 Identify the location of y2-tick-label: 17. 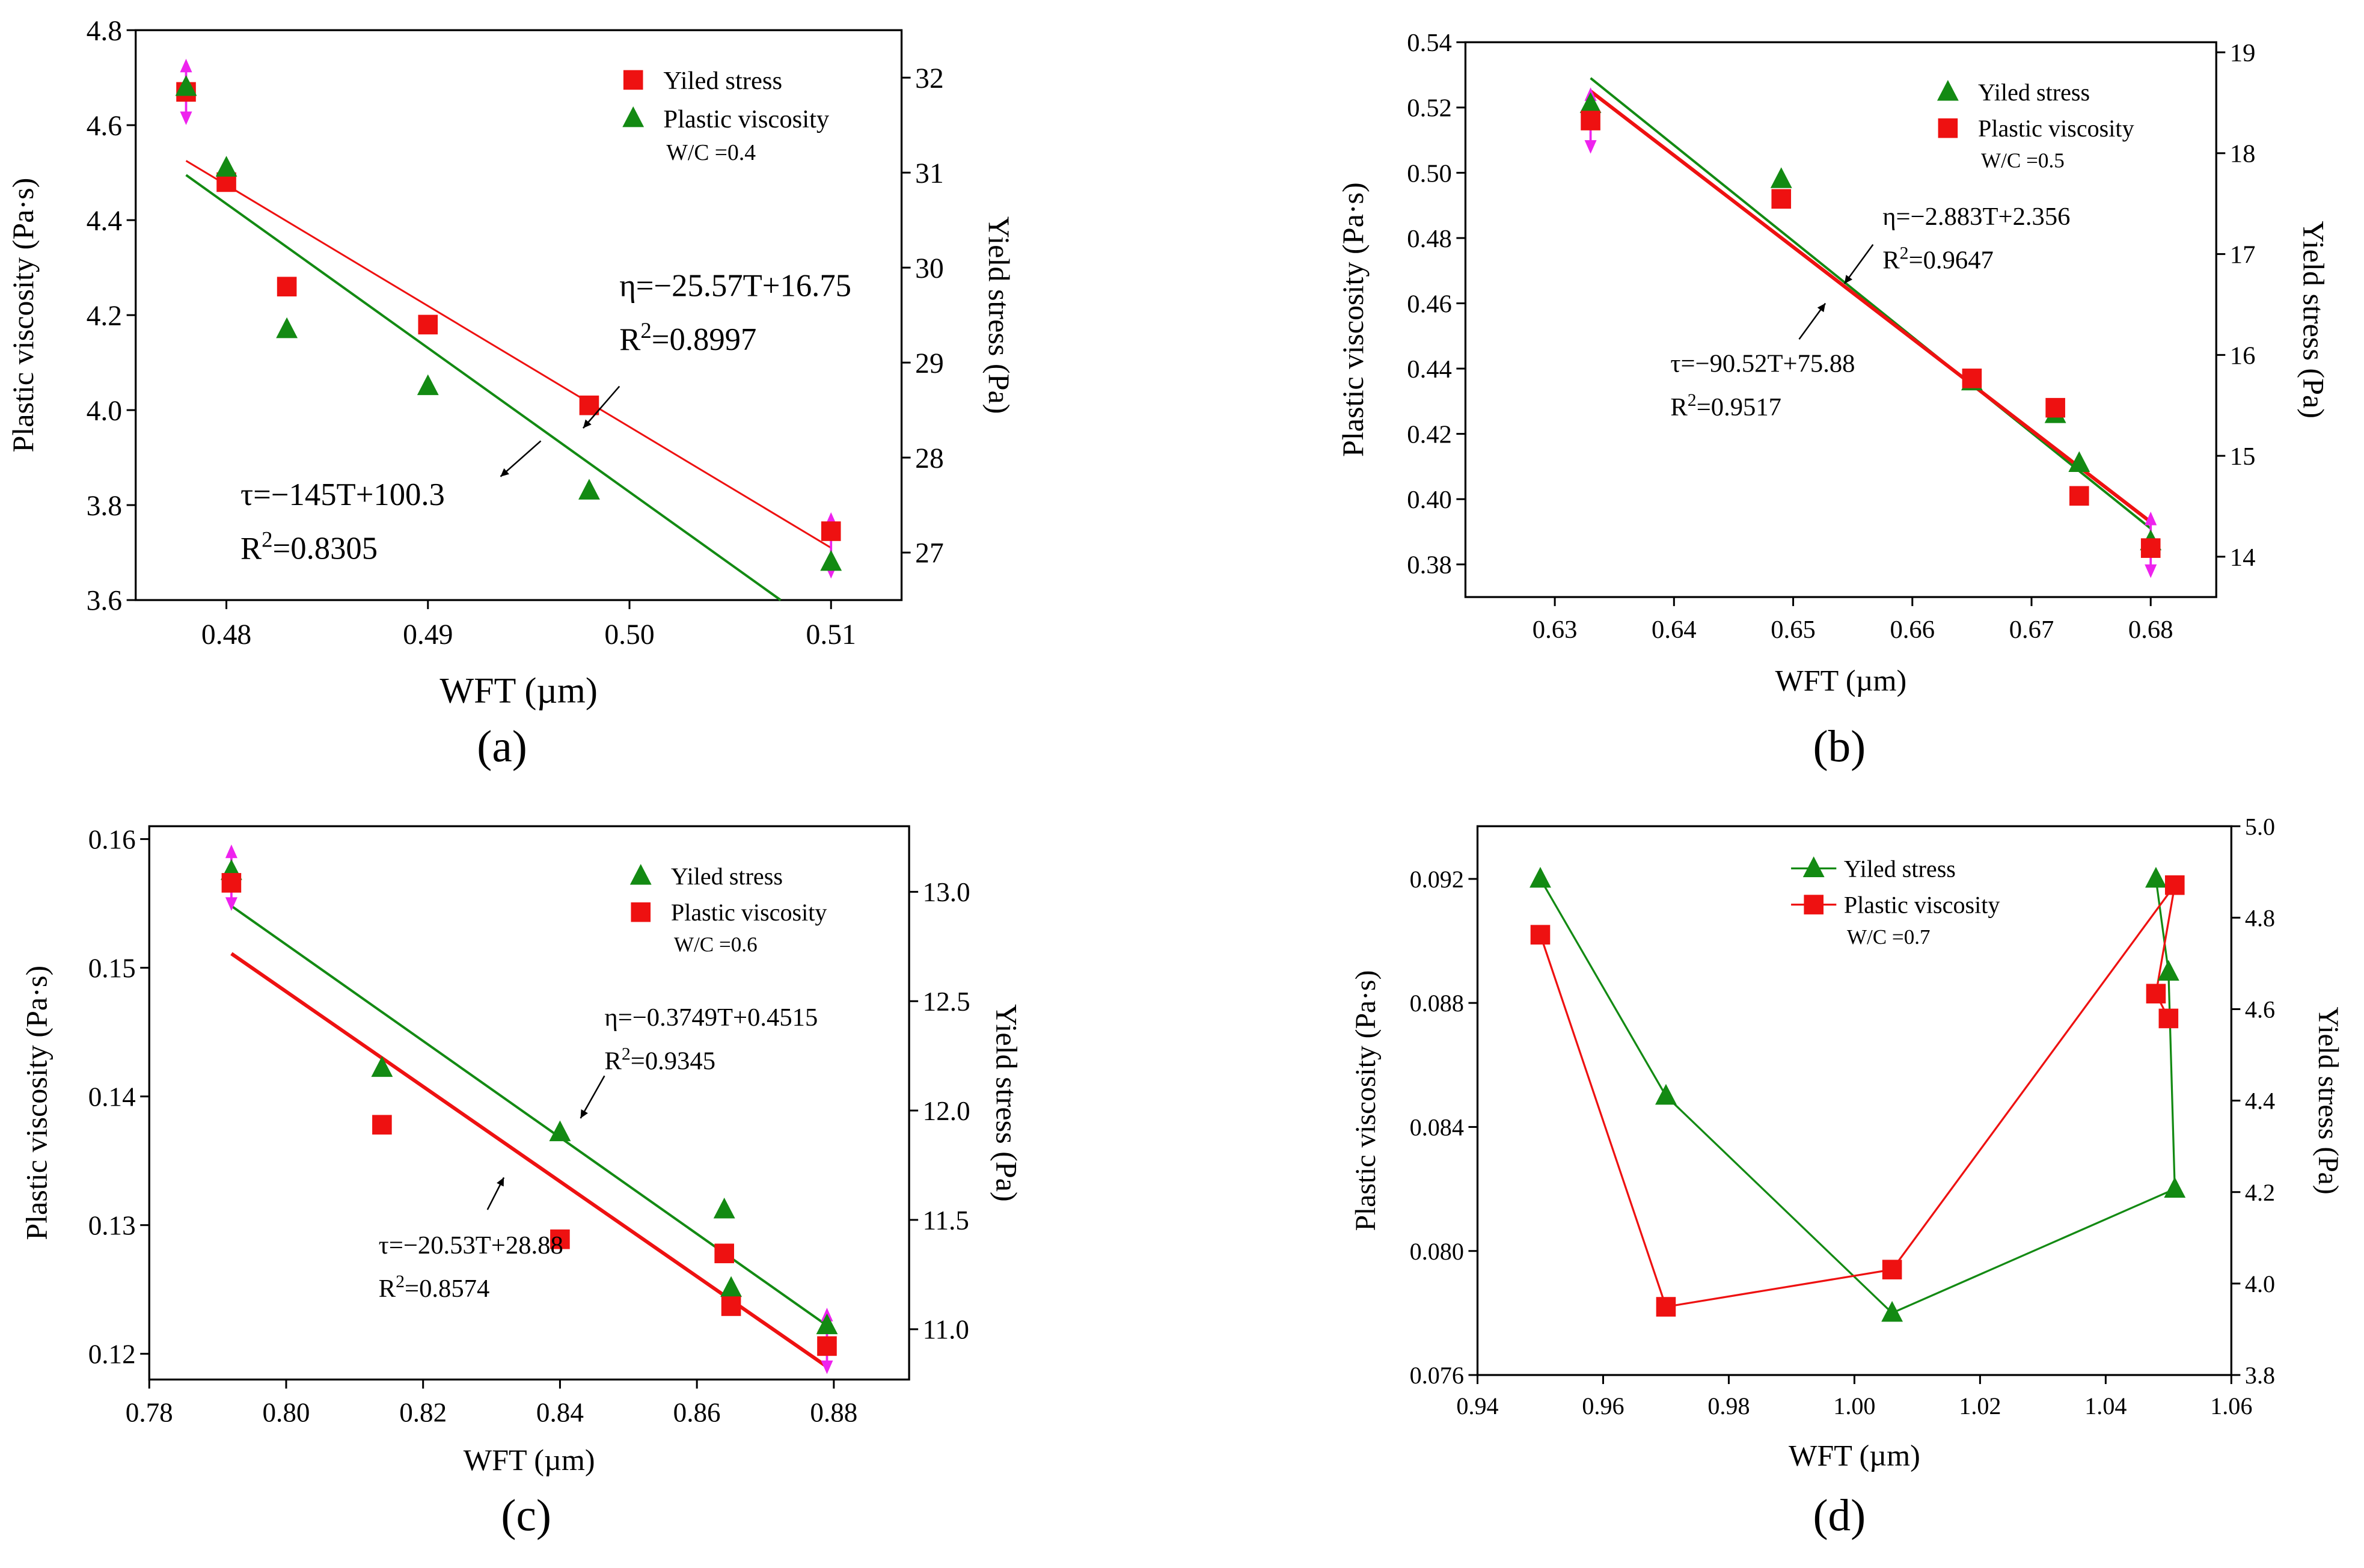
(2243, 255).